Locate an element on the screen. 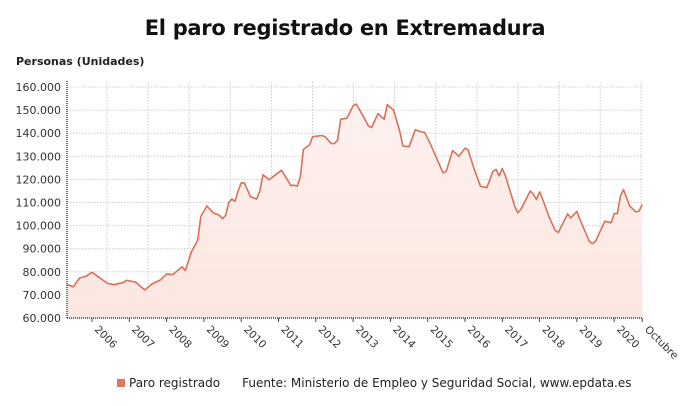 Image resolution: width=690 pixels, height=406 pixels. x-tick-label: 2010 is located at coordinates (254, 337).